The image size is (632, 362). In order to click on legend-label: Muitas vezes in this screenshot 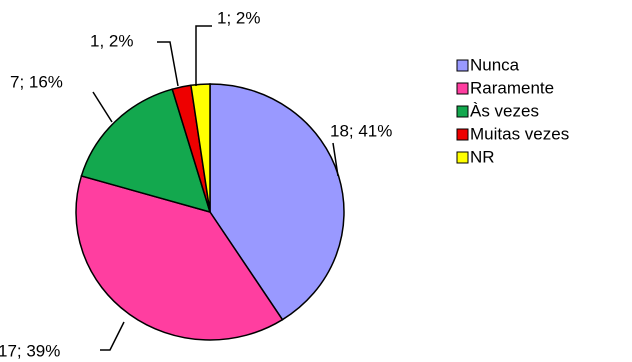, I will do `click(519, 133)`.